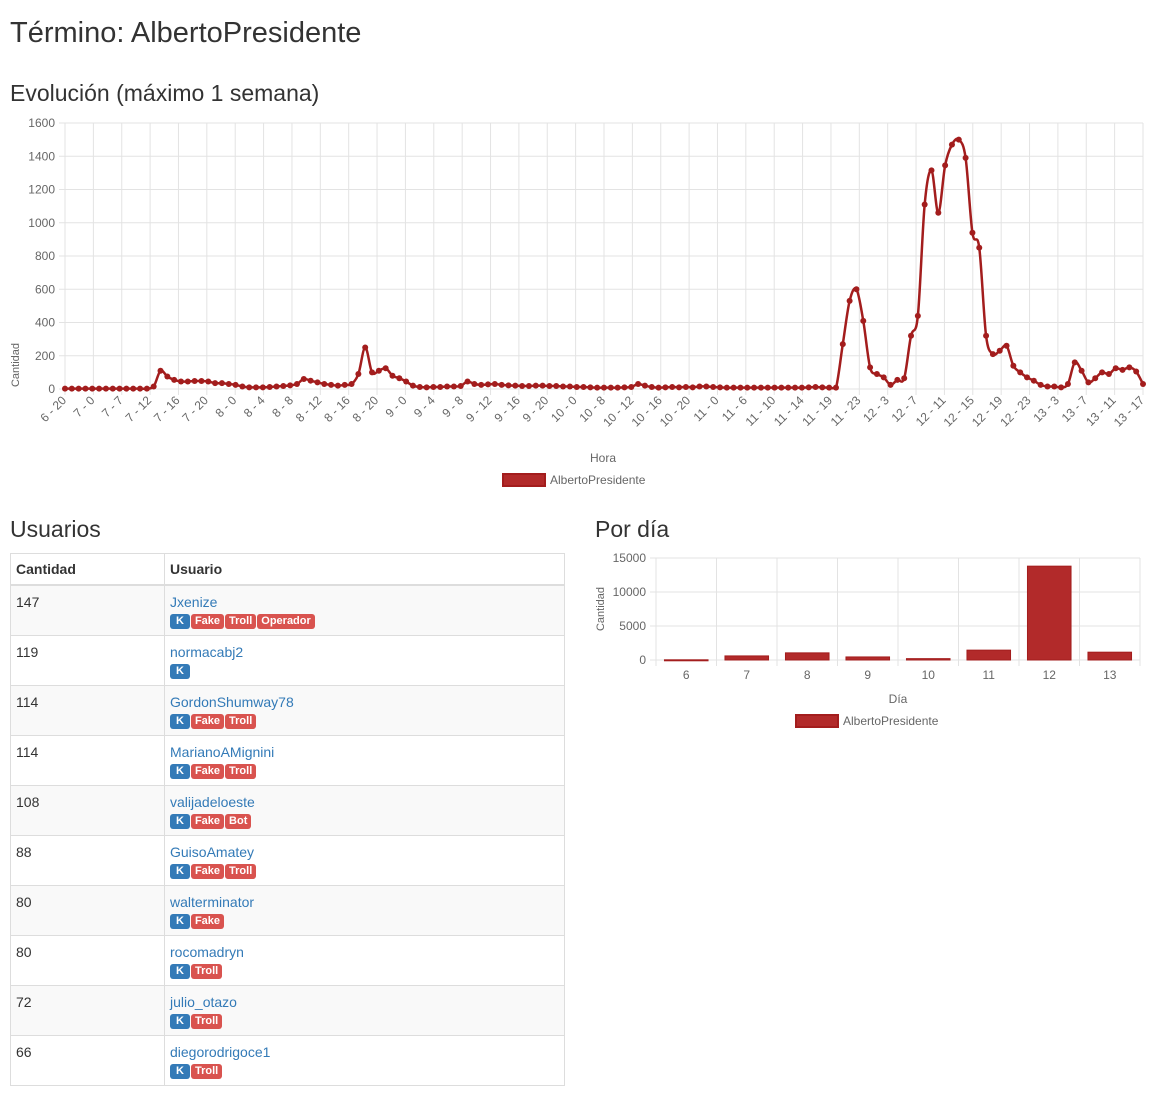  Describe the element at coordinates (364, 921) in the screenshot. I see `user-tags: K Fake` at that location.